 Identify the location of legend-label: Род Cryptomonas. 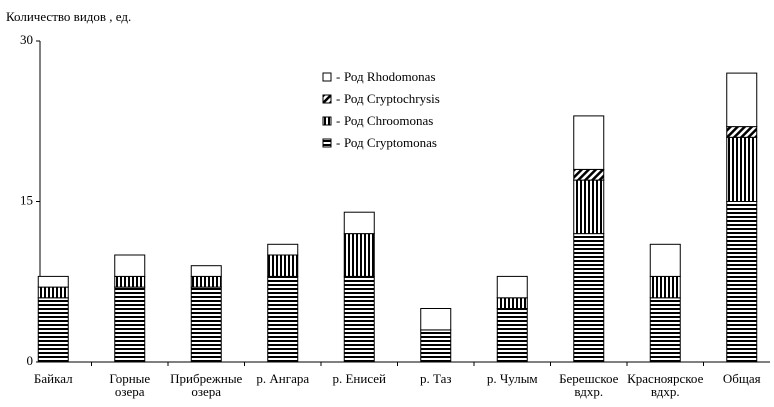
(390, 142).